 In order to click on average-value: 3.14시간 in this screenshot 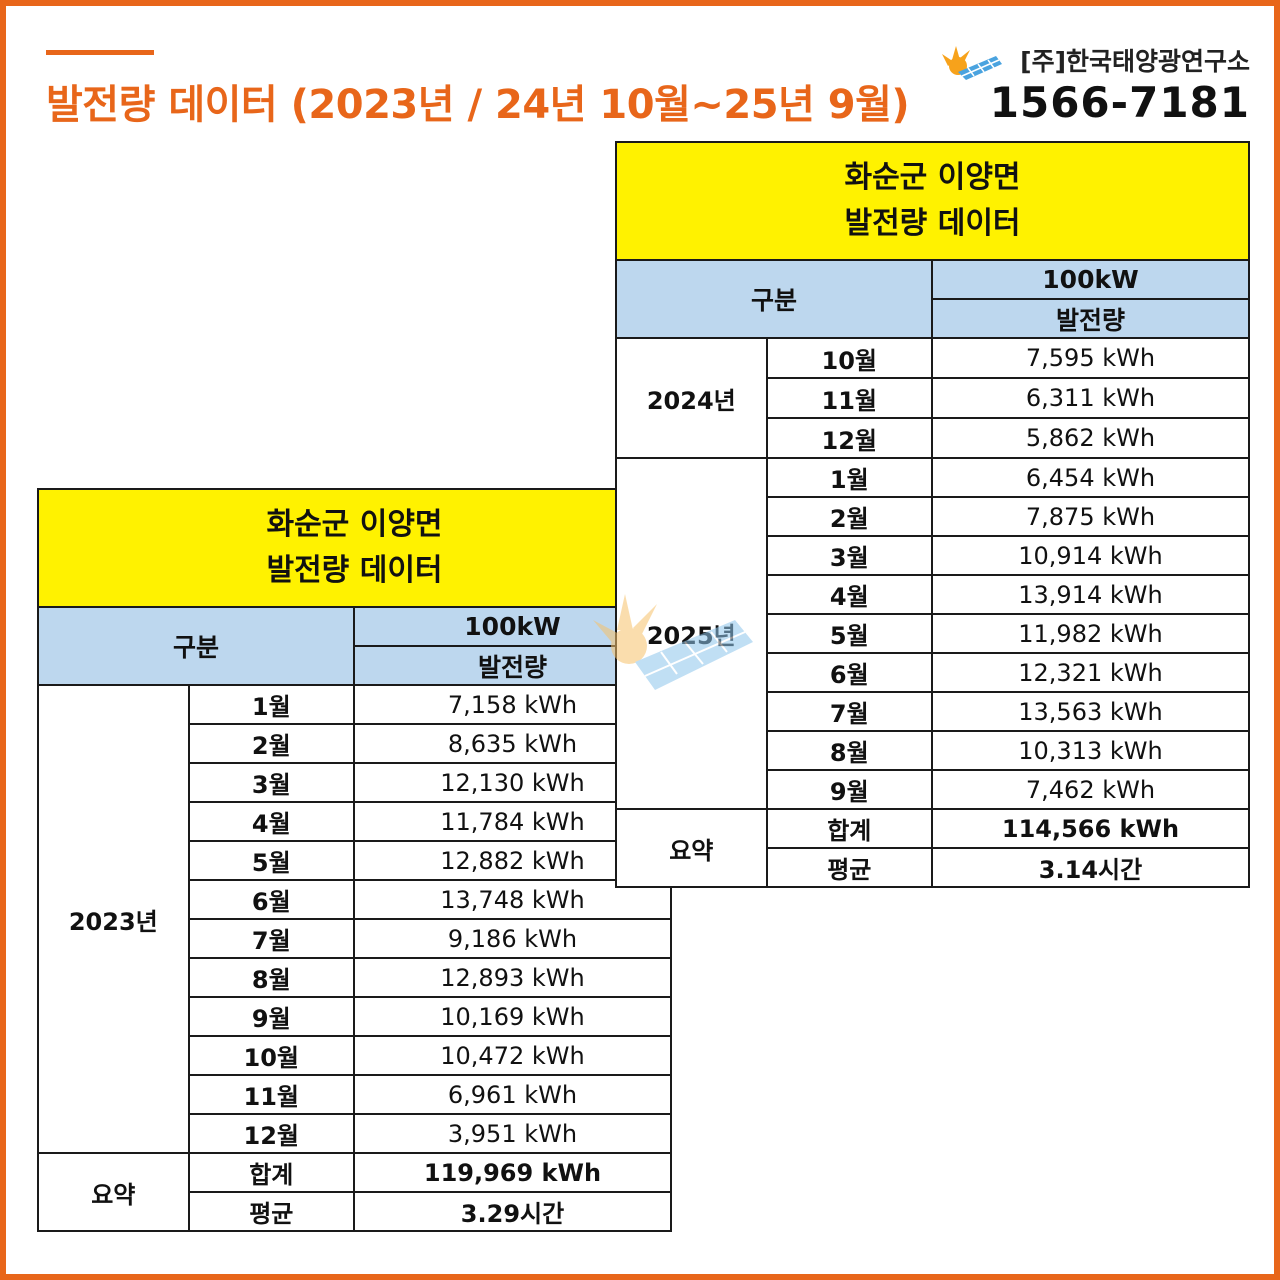, I will do `click(1090, 867)`.